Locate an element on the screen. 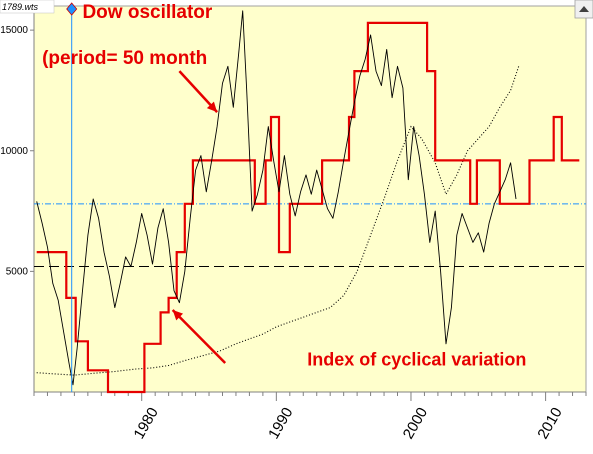  annotation-text-1: Dow oscillator is located at coordinates (147, 12).